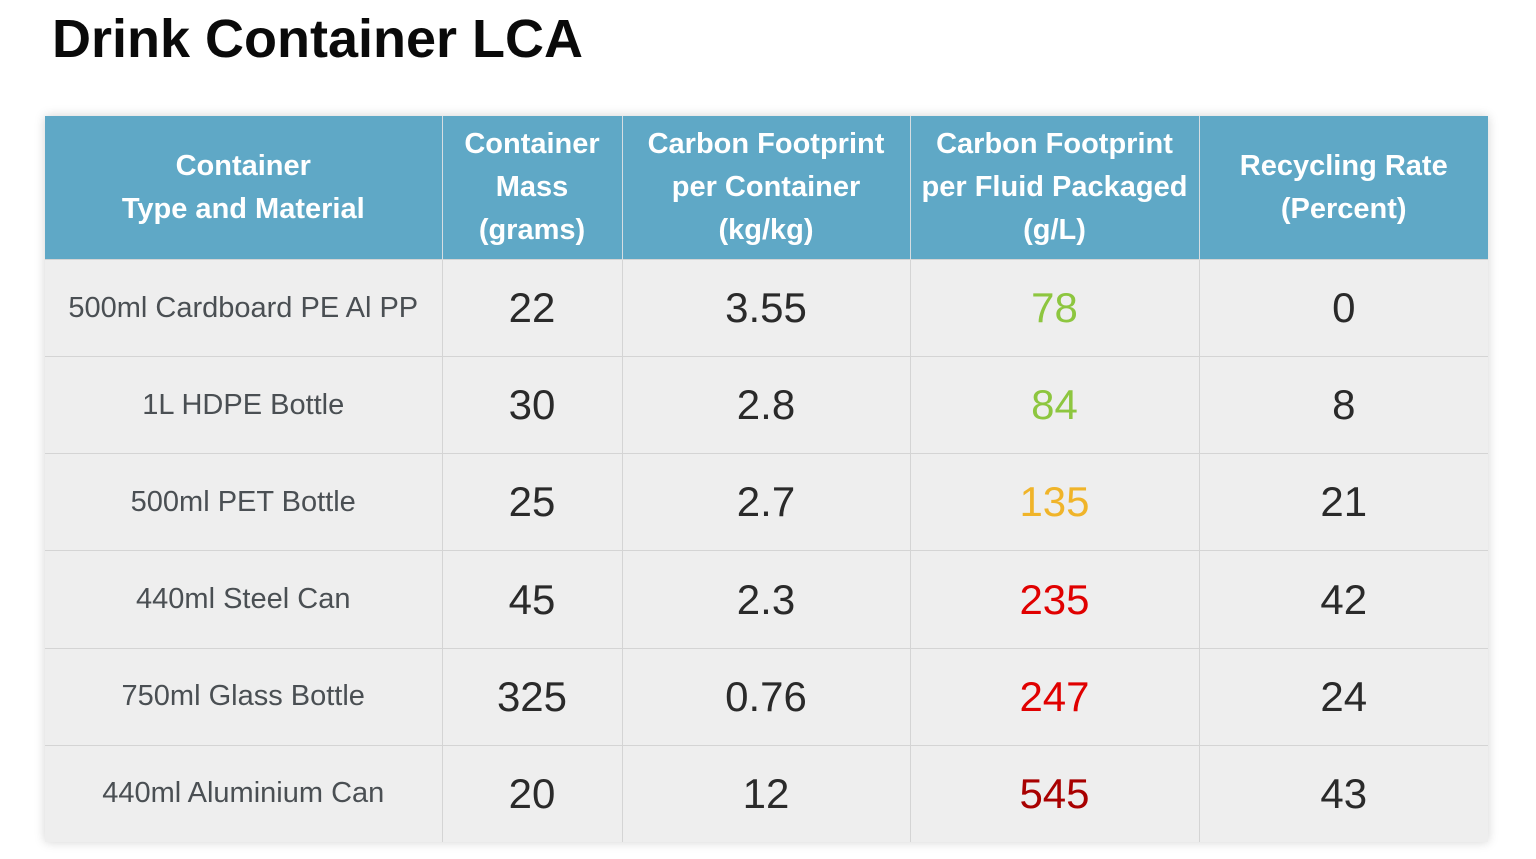 The image size is (1536, 859). What do you see at coordinates (1343, 696) in the screenshot?
I see `recycling-rate-cell: 24` at bounding box center [1343, 696].